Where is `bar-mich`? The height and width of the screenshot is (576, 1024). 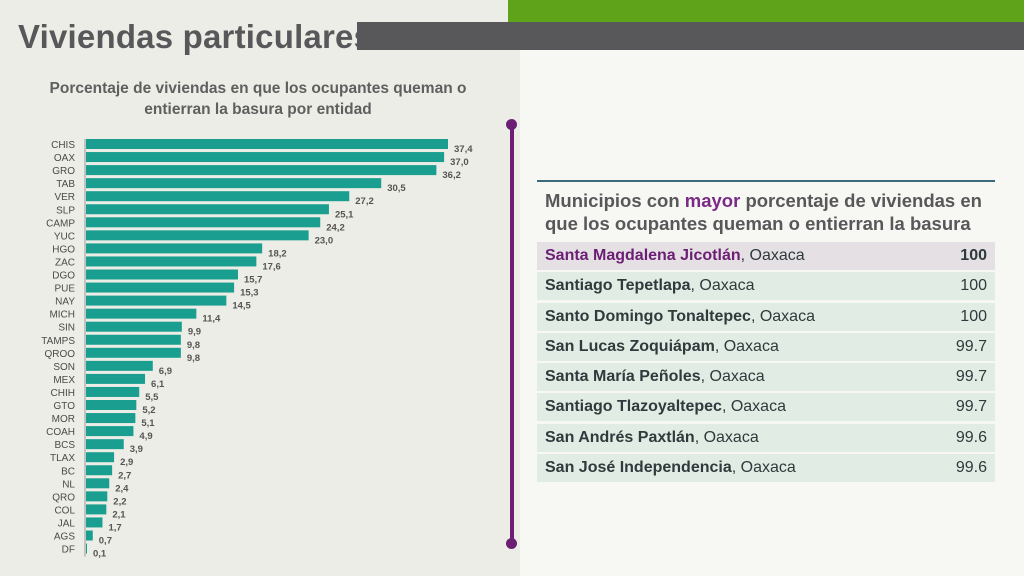
bar-mich is located at coordinates (141, 313).